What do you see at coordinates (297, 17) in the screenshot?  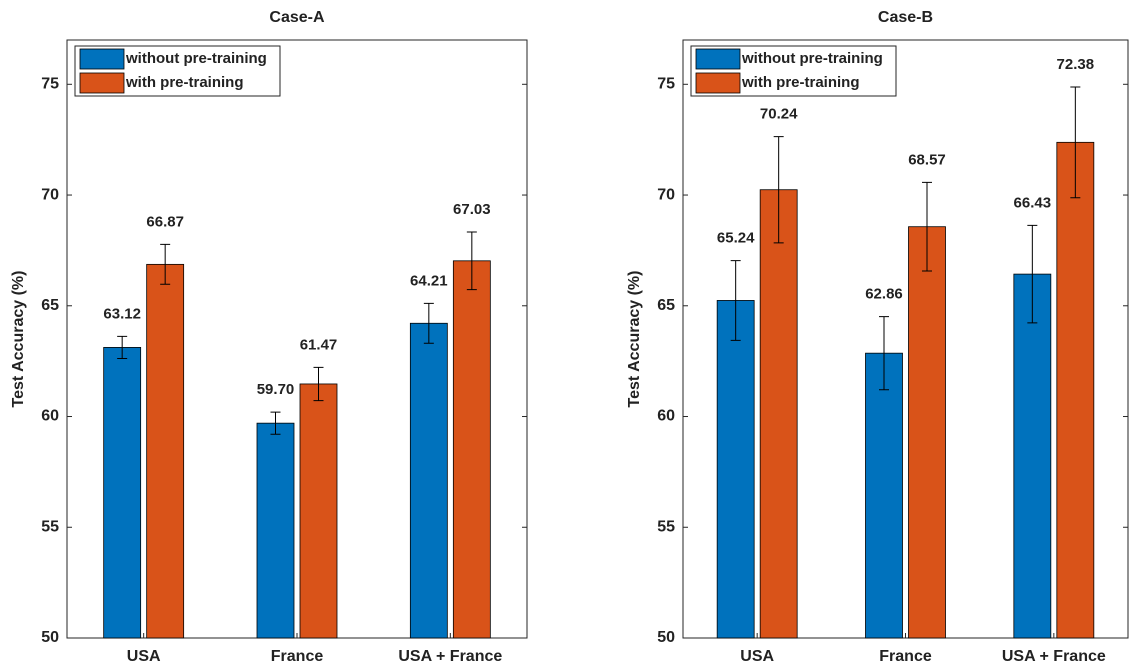 I see `chart-title: Case-A` at bounding box center [297, 17].